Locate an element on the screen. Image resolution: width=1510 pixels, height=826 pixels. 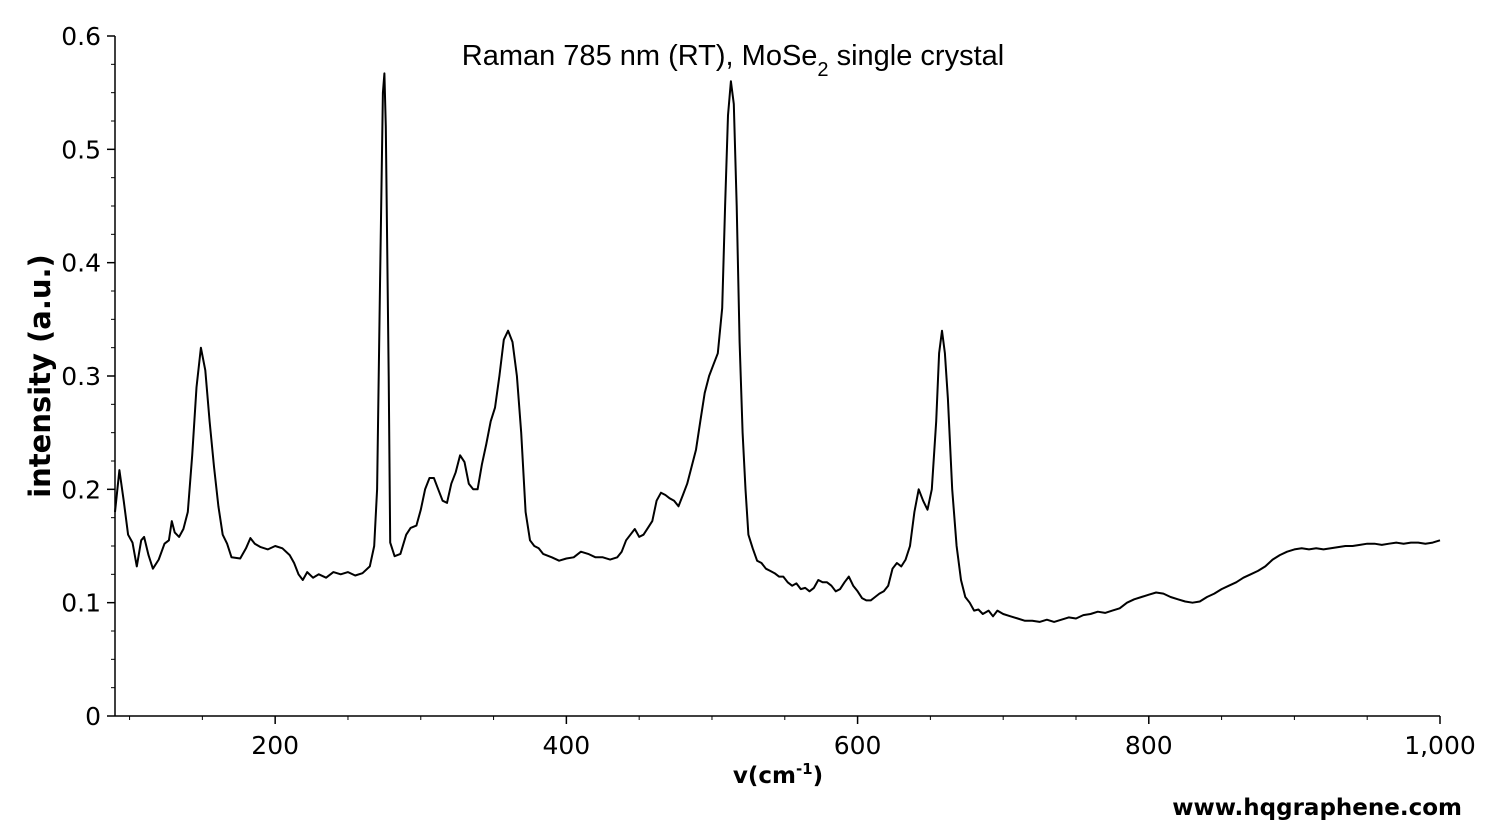
x-tick-label: 1,000 is located at coordinates (1440, 745).